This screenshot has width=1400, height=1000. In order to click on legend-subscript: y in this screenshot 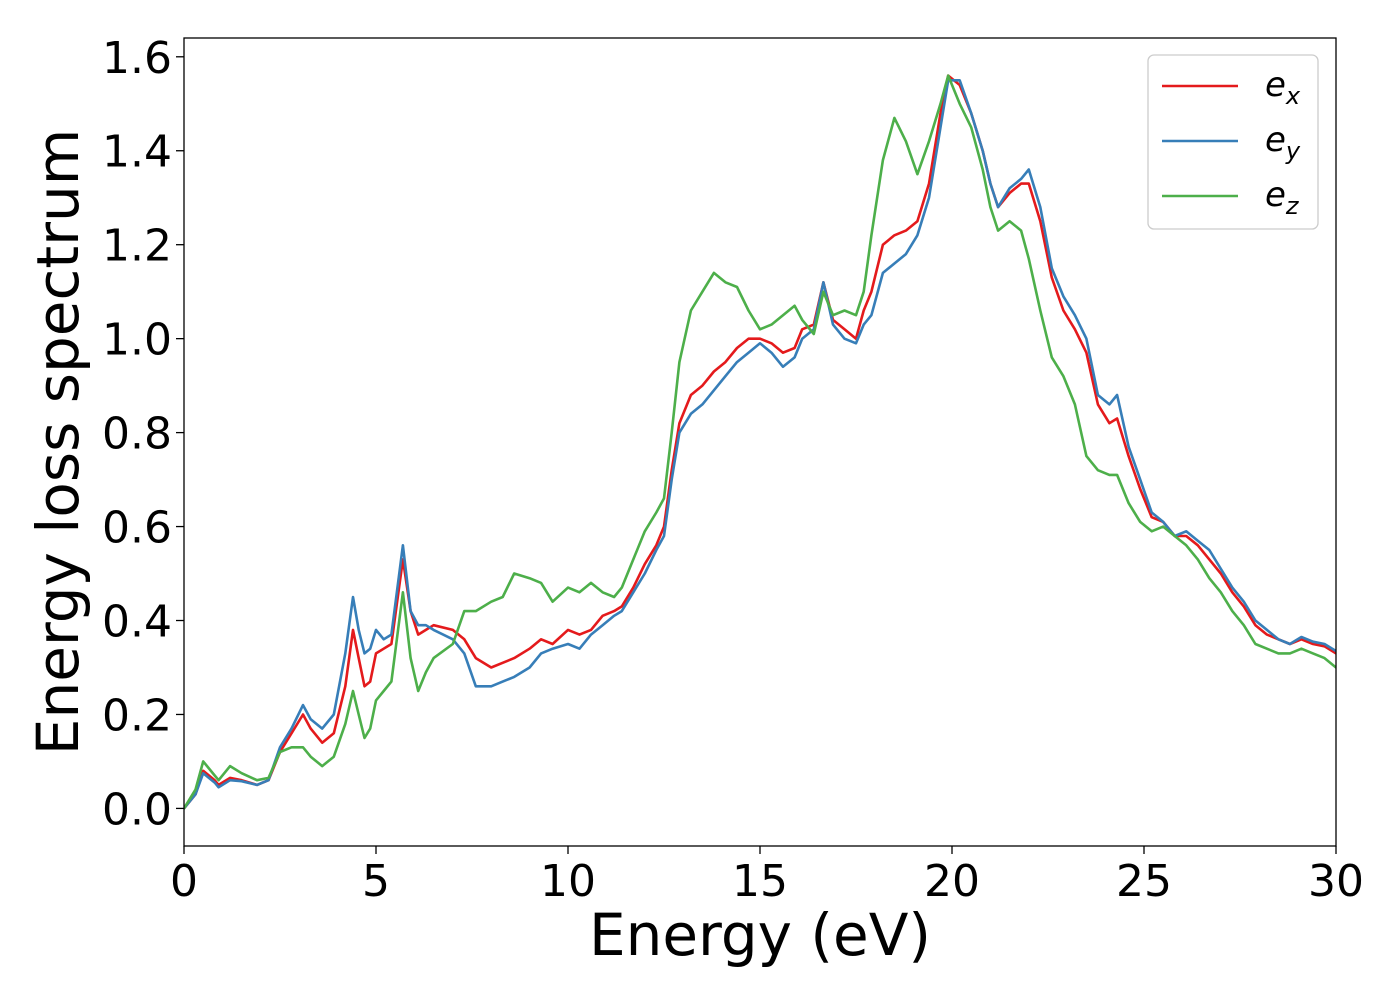, I will do `click(1293, 151)`.